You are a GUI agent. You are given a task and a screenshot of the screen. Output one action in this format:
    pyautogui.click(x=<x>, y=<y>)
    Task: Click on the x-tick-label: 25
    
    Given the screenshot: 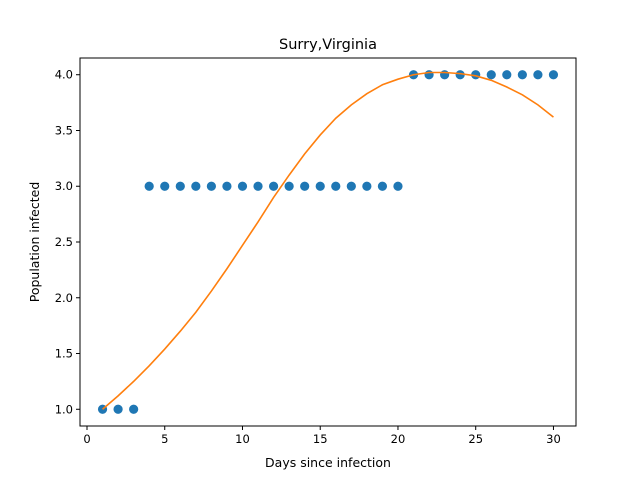 What is the action you would take?
    pyautogui.click(x=475, y=439)
    